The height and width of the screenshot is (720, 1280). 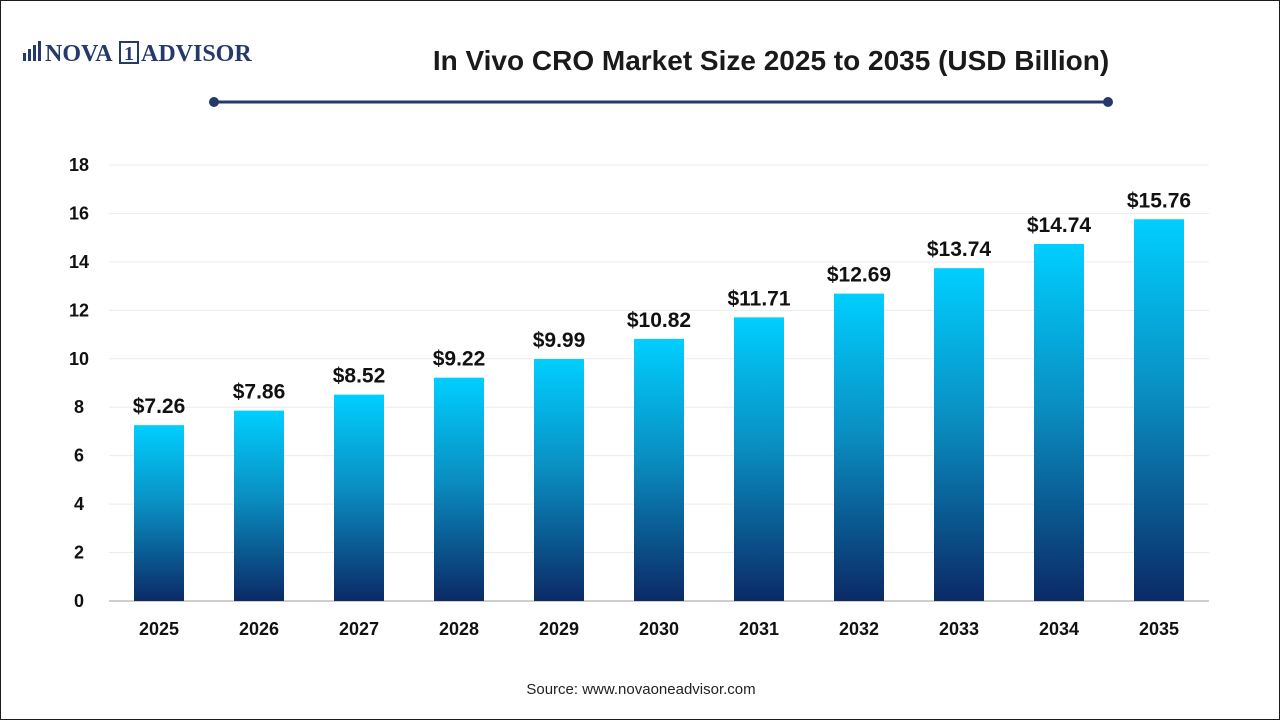 What do you see at coordinates (1159, 200) in the screenshot?
I see `bar-value-label: $15.76` at bounding box center [1159, 200].